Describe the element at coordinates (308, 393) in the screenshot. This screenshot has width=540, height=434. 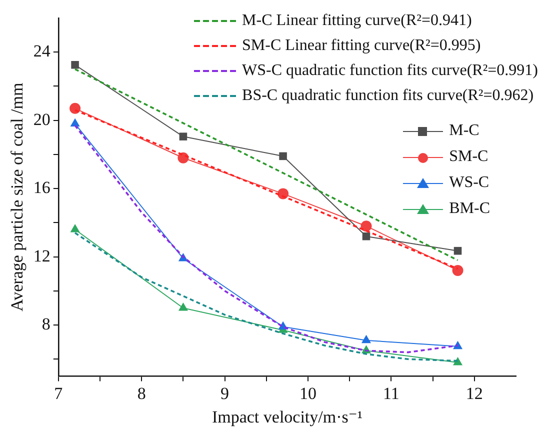
I see `x-tick-label: 10` at that location.